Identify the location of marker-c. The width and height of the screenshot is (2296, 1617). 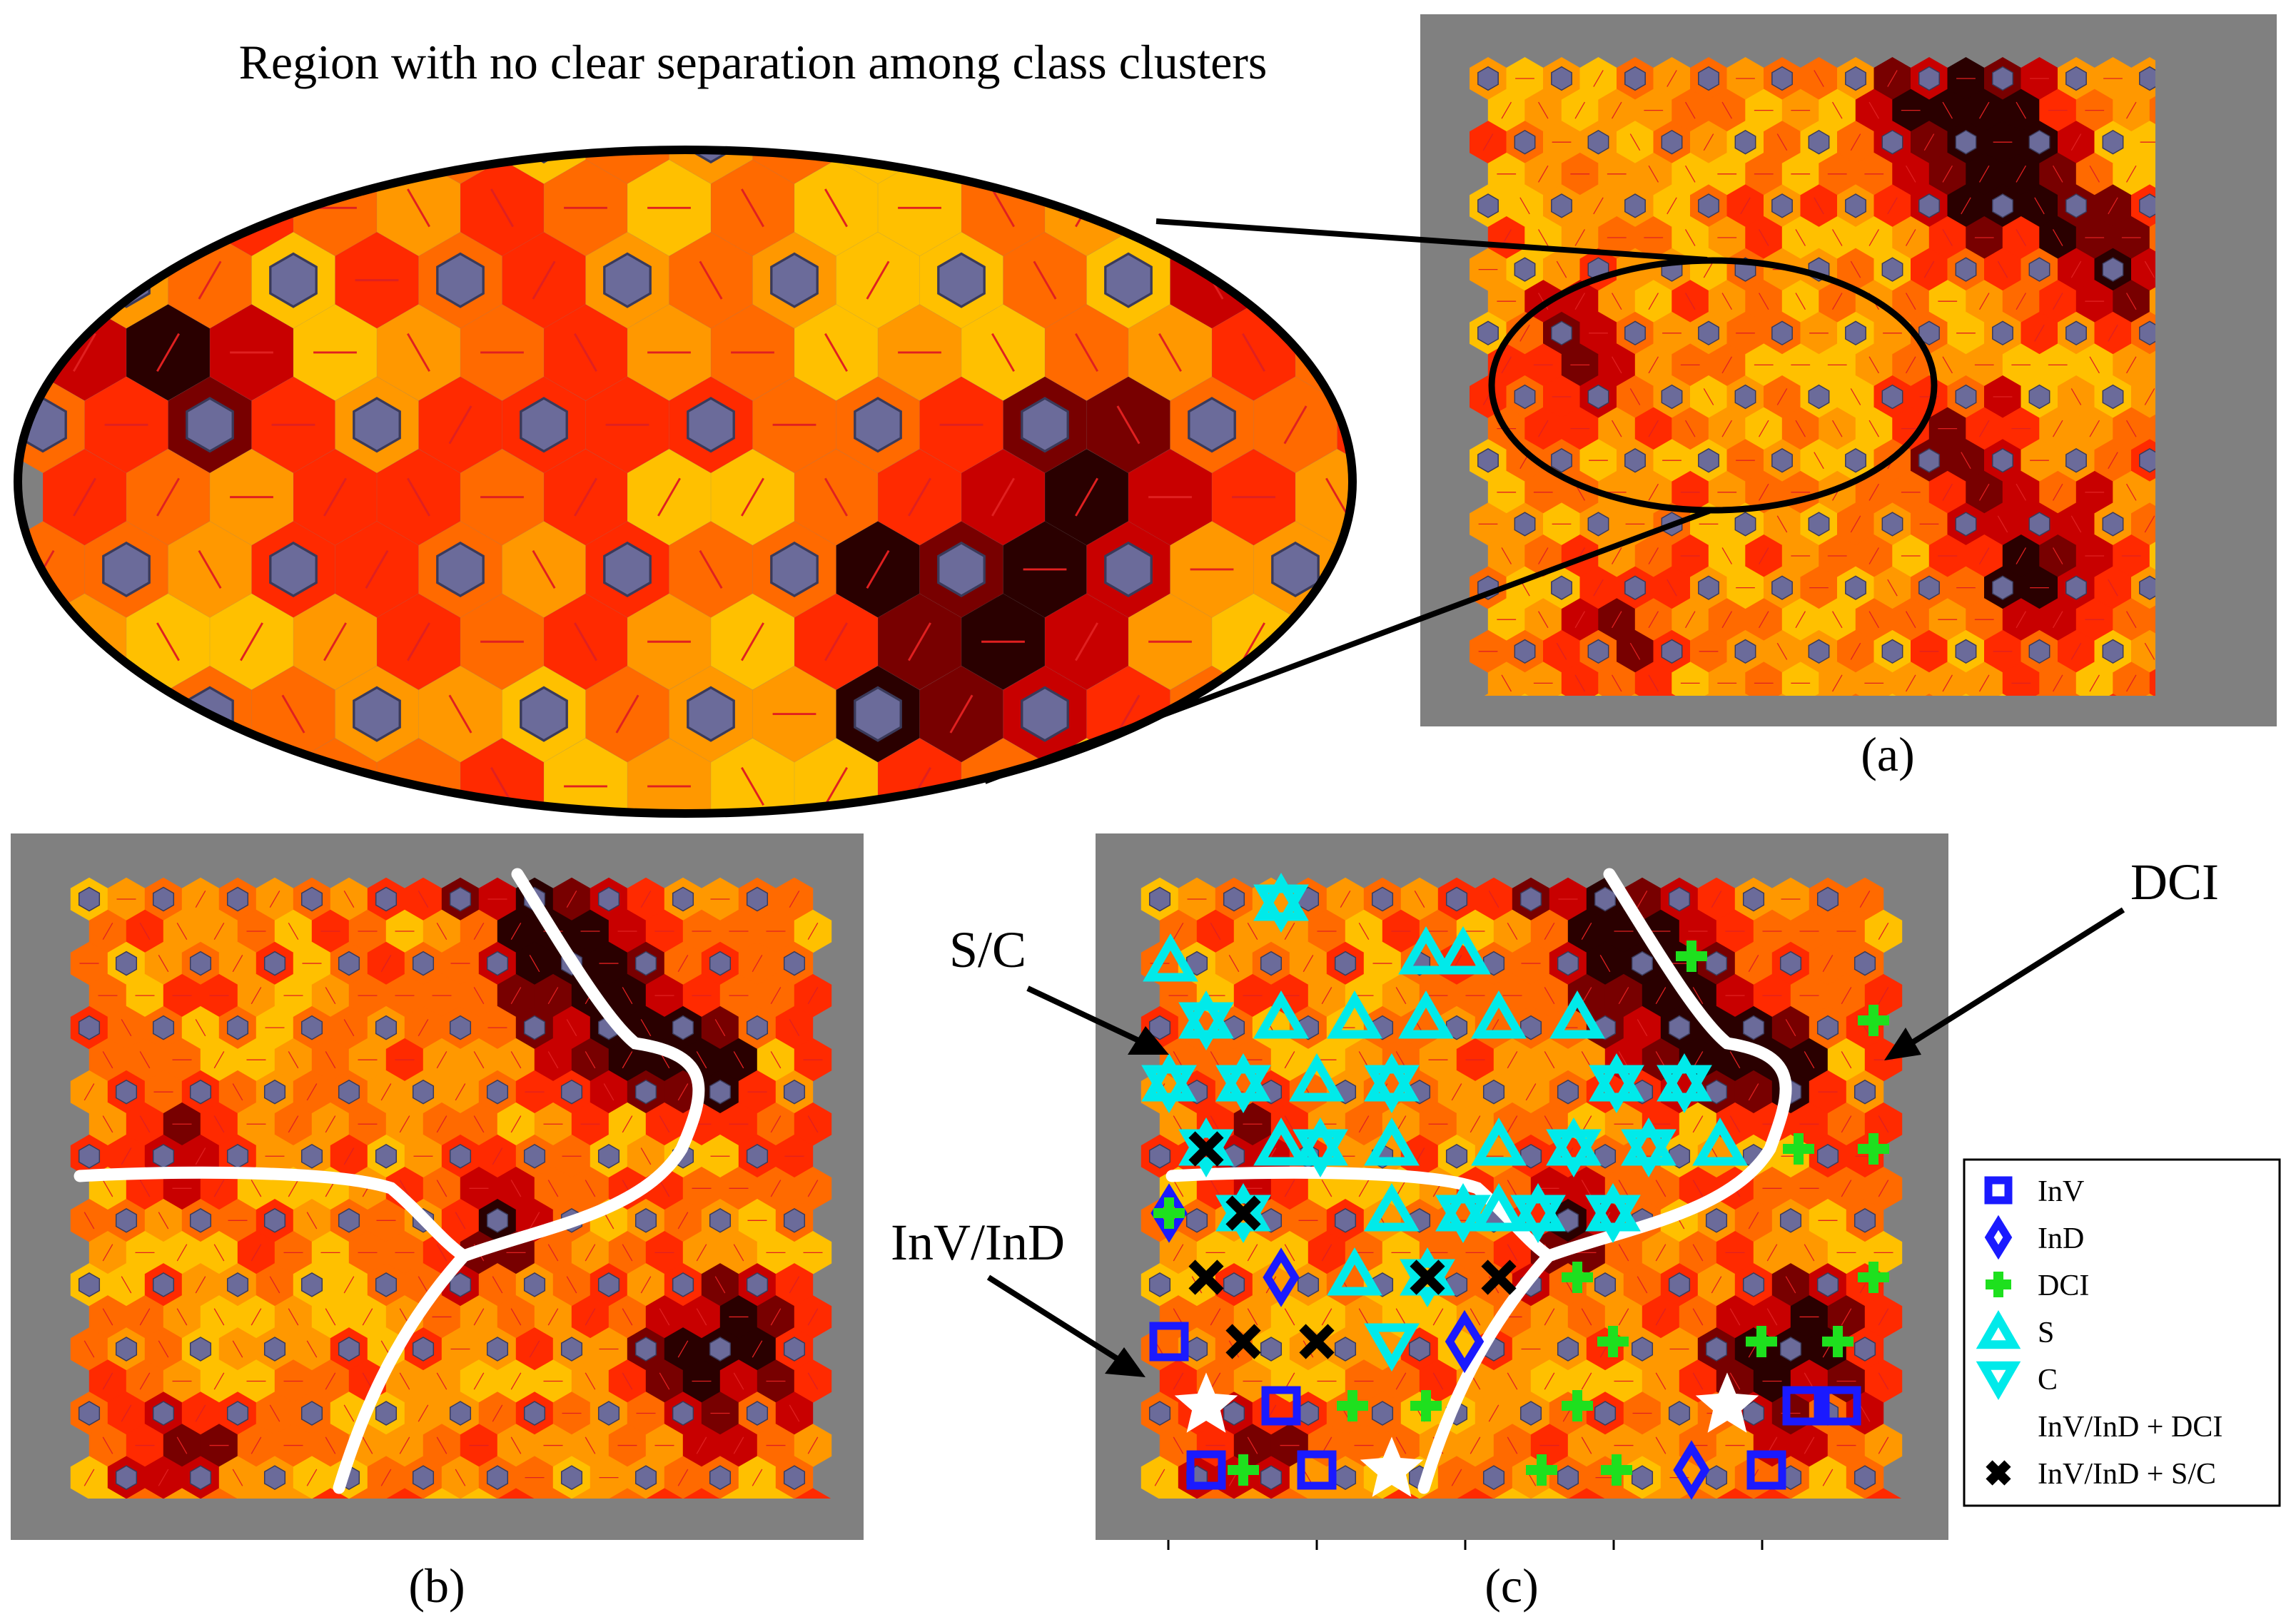
(1320, 1153).